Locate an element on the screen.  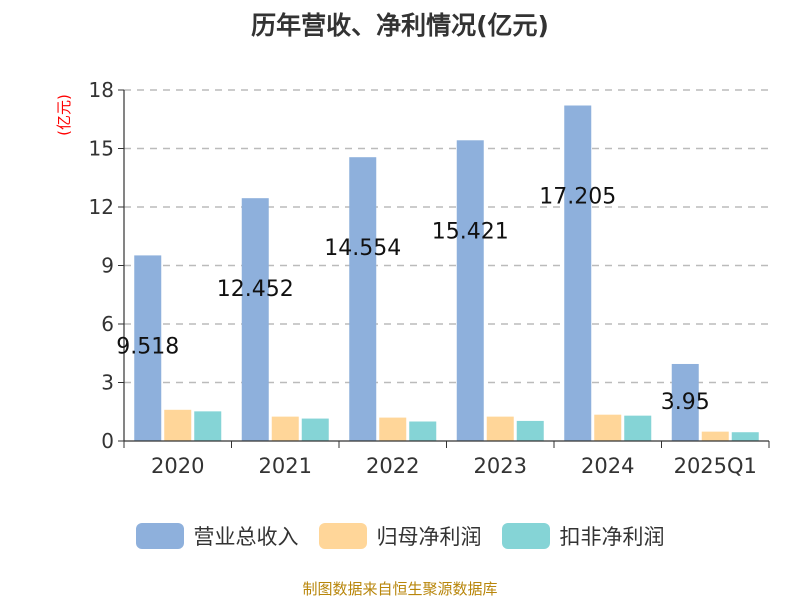
data-source-note: 制图数据来自恒生聚源数据库 is located at coordinates (400, 589).